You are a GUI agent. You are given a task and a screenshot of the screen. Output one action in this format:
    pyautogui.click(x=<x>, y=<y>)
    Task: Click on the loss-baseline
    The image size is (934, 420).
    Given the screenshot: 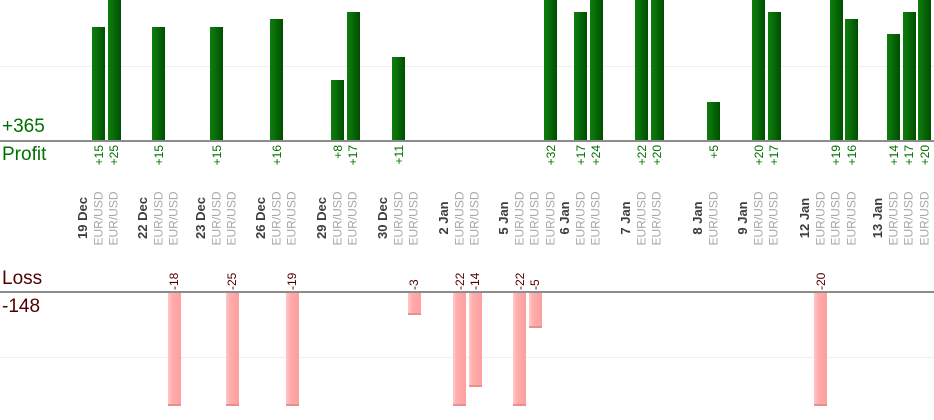 What is the action you would take?
    pyautogui.click(x=467, y=292)
    